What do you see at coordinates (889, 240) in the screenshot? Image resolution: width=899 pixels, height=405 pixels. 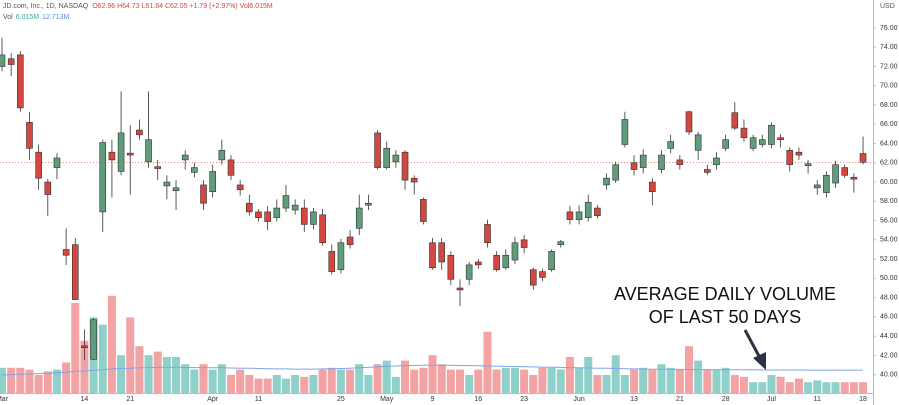 I see `y-tick-label: 54.00` at bounding box center [889, 240].